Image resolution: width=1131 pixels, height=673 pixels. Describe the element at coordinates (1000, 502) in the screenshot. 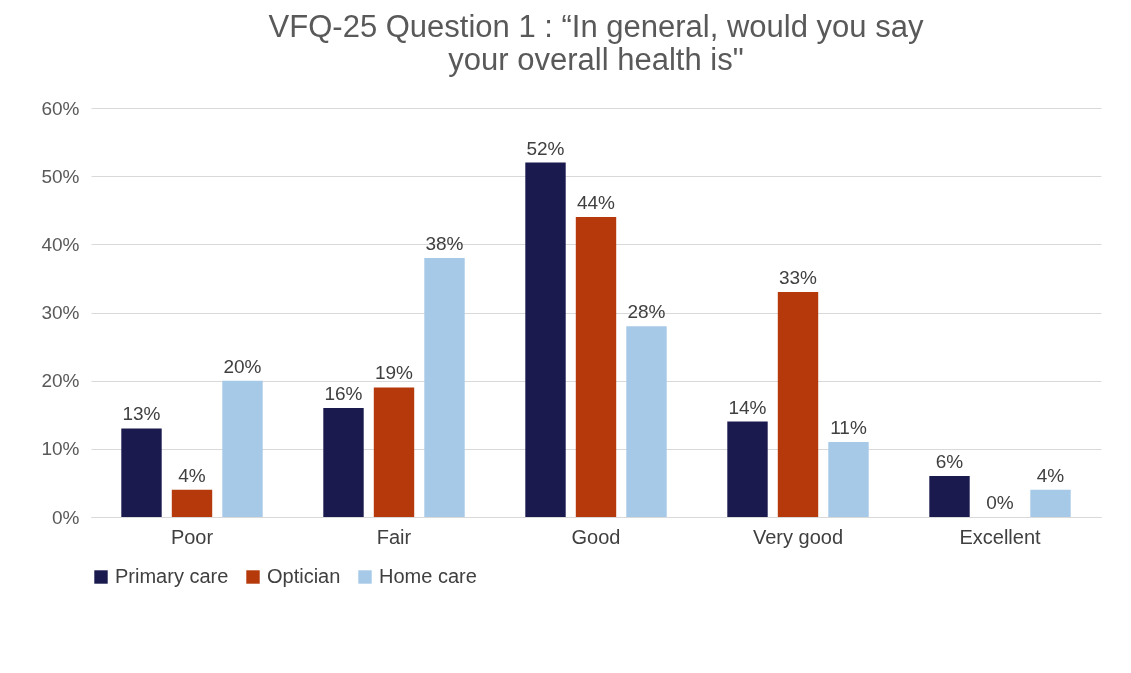

I see `data-label: 0%` at that location.